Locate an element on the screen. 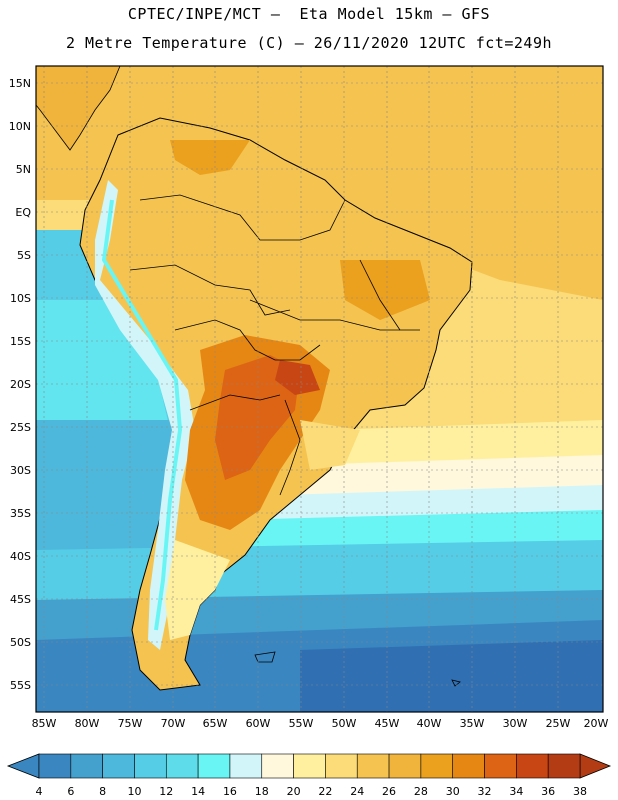 The width and height of the screenshot is (618, 800). andes-ridge is located at coordinates (142, 415).